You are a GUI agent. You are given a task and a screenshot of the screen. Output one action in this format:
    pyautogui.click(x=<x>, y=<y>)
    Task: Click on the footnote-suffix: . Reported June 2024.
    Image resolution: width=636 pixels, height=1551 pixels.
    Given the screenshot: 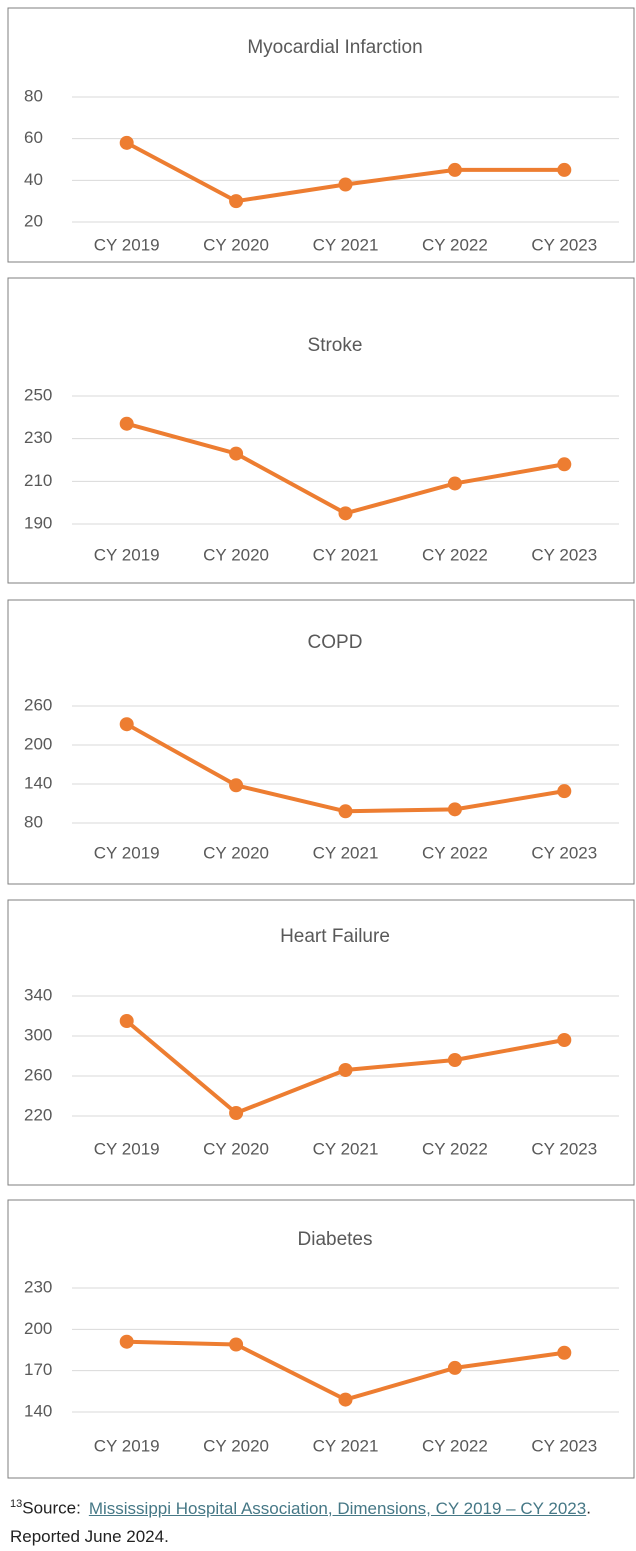 What is the action you would take?
    pyautogui.click(x=300, y=1522)
    